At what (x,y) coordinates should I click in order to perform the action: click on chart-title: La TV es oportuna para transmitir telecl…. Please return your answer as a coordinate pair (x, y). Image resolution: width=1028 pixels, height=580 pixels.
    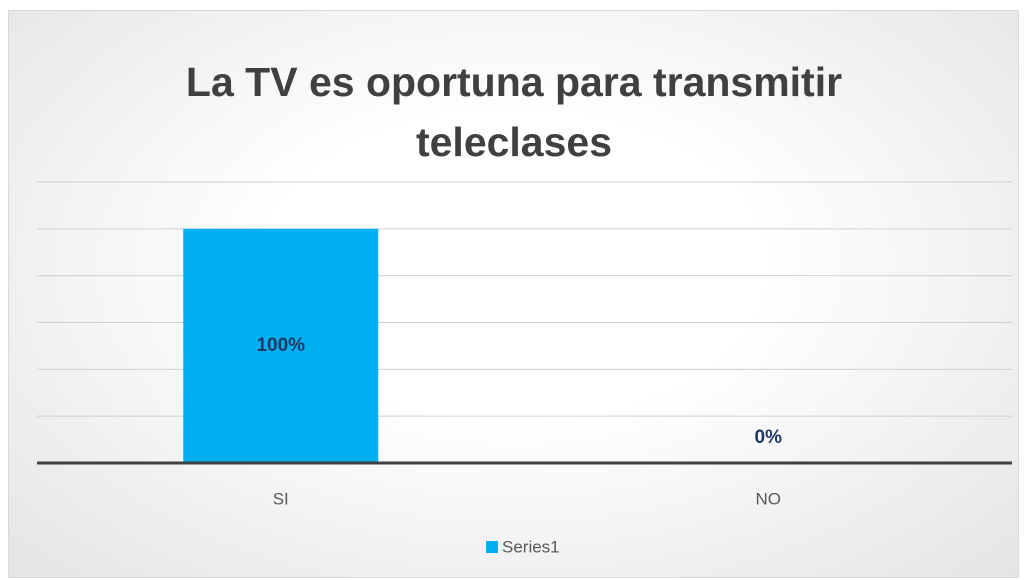
    Looking at the image, I should click on (514, 112).